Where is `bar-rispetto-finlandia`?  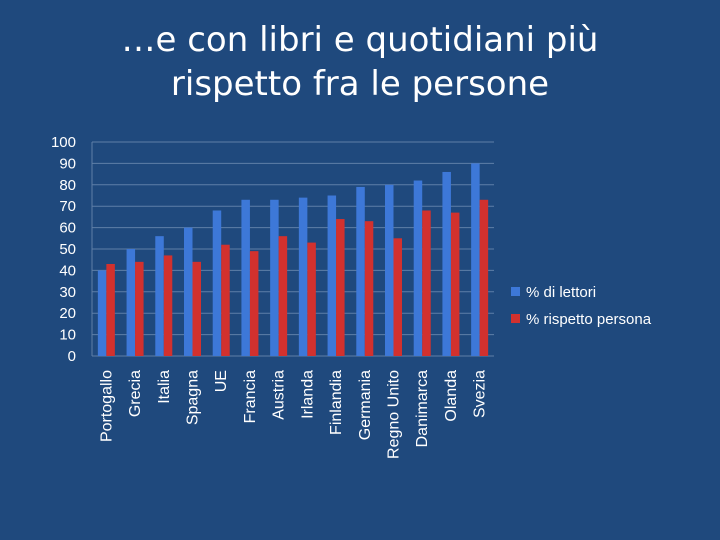
bar-rispetto-finlandia is located at coordinates (340, 287).